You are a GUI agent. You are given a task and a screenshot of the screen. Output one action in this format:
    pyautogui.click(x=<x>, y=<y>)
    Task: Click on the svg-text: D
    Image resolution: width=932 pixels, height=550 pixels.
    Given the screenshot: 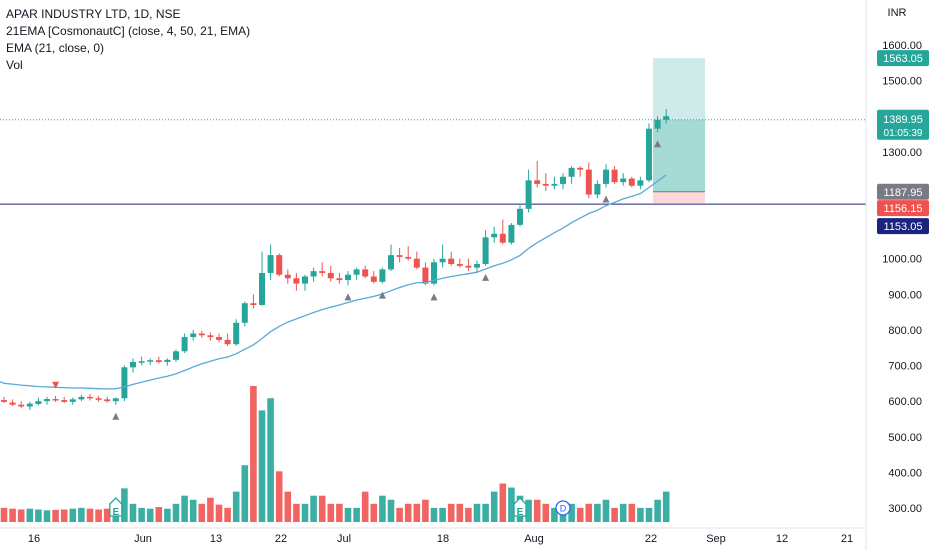 What is the action you would take?
    pyautogui.click(x=563, y=509)
    